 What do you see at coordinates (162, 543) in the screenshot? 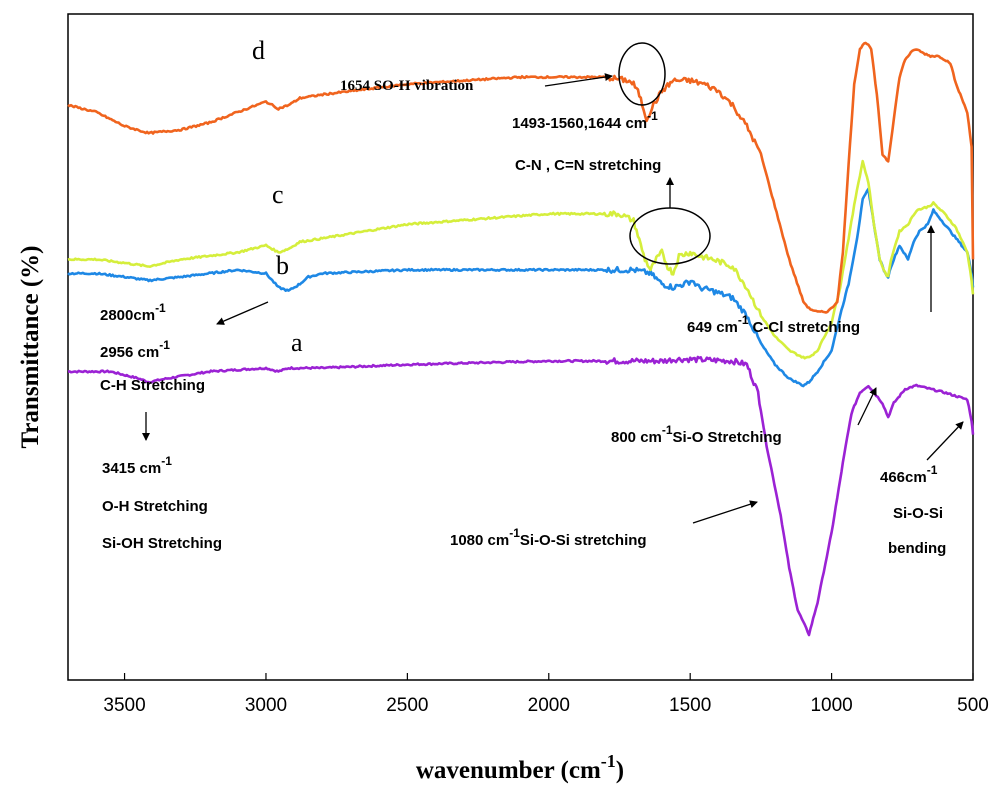
I see `sioh-label-annotation: Si-OH Stretching` at bounding box center [162, 543].